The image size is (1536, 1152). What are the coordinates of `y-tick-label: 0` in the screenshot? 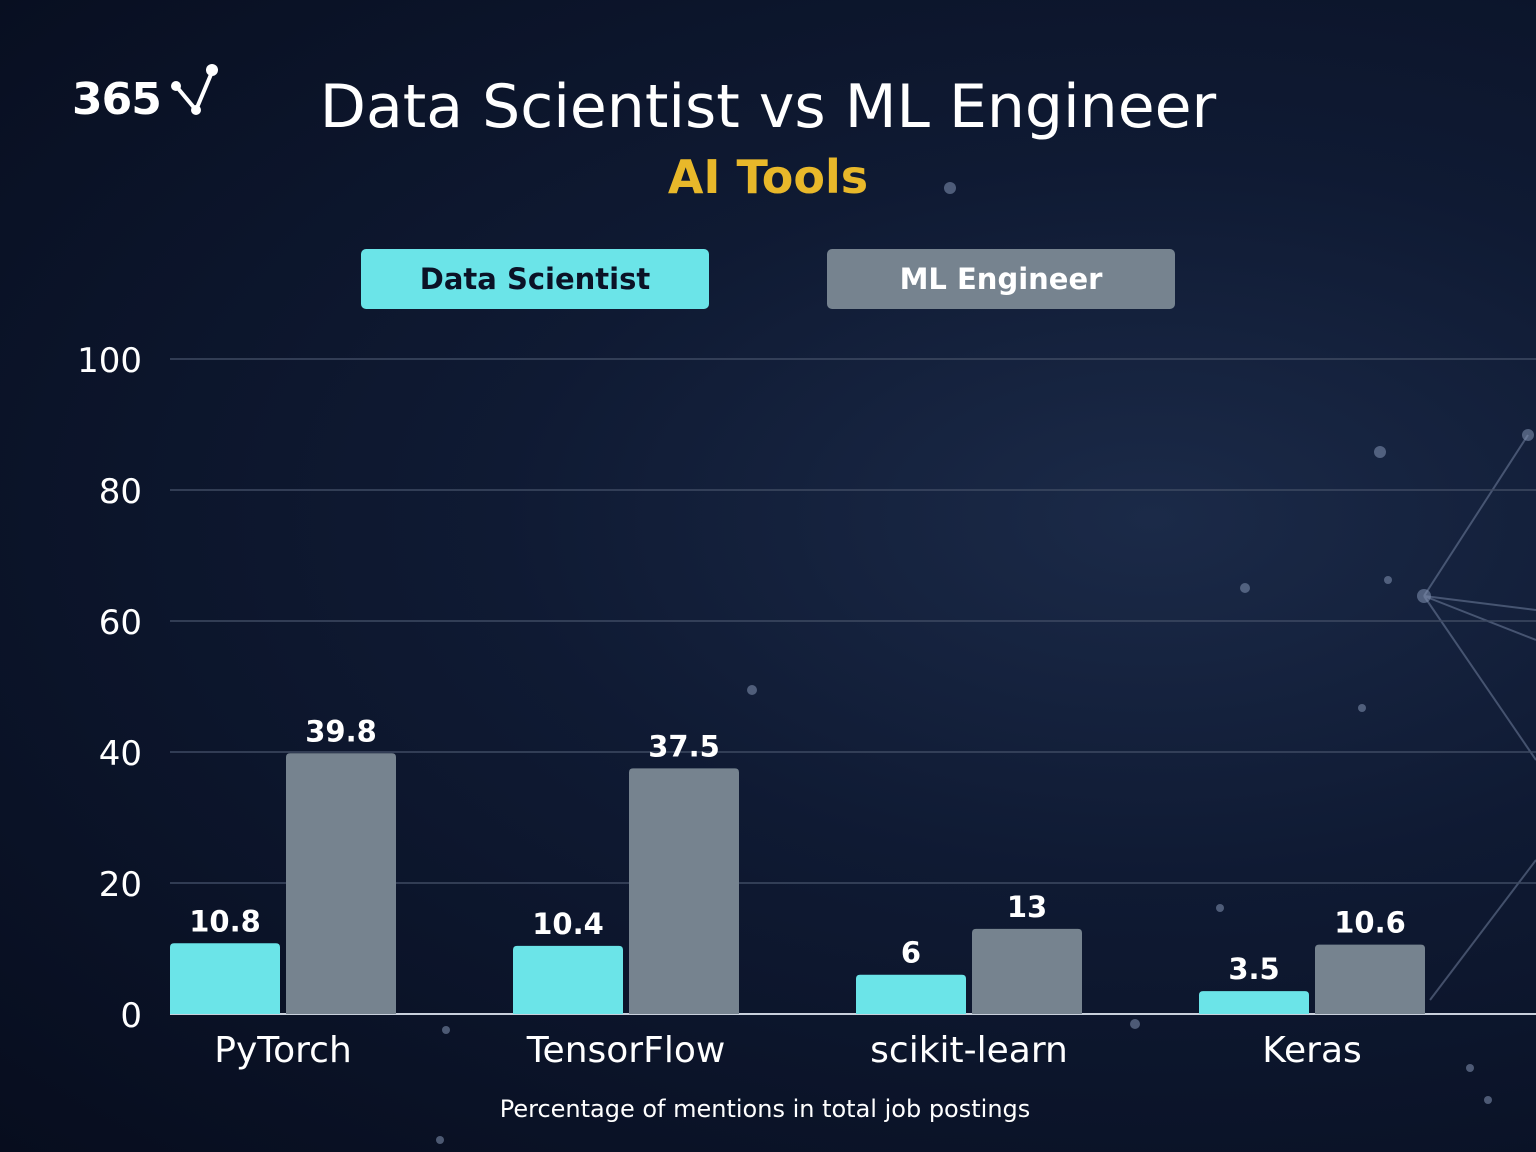 It's located at (131, 1016).